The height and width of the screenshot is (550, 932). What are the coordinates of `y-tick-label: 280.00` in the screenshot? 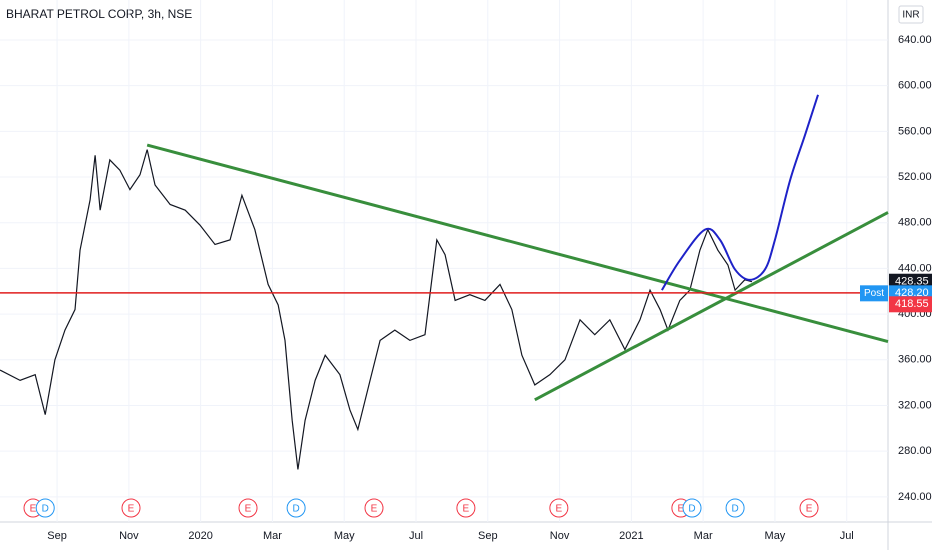 It's located at (915, 451).